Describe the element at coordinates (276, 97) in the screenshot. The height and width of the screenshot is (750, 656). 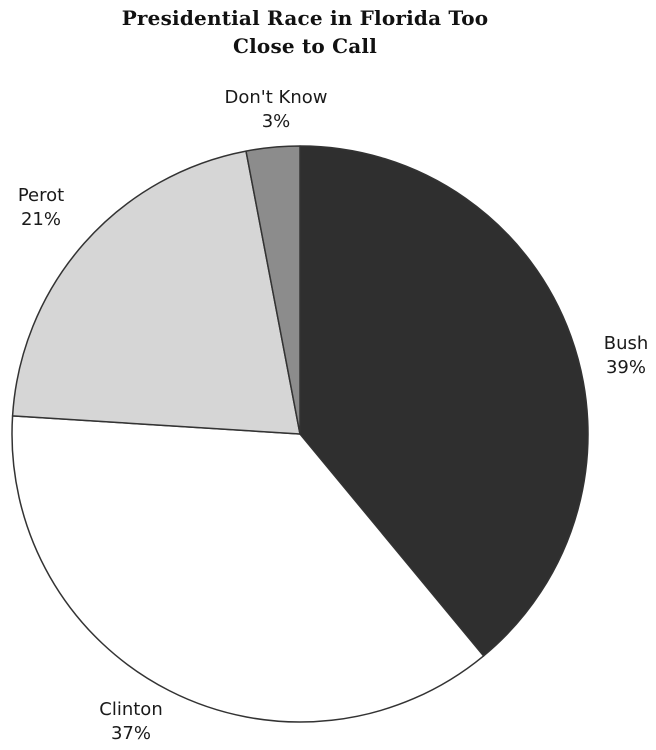
I see `slice-name-don-t-know: Don't Know` at that location.